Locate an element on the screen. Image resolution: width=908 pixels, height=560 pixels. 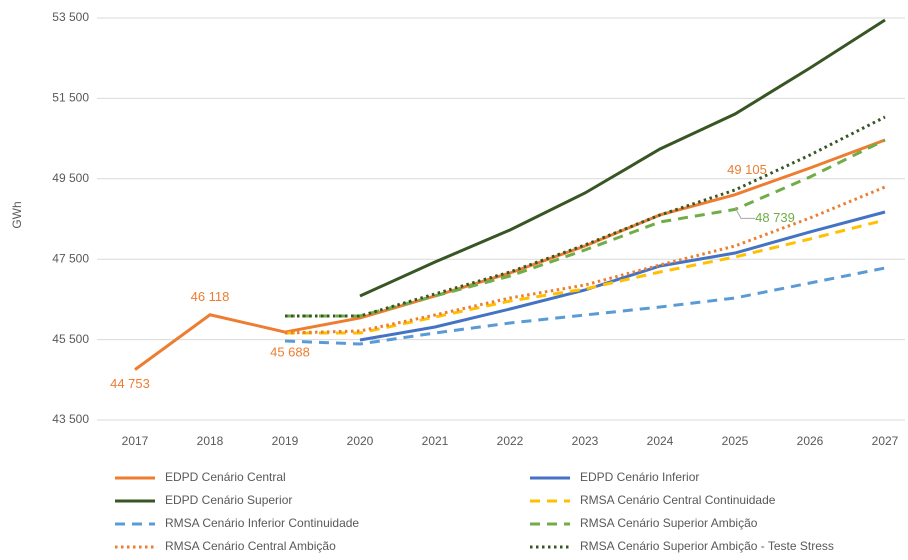
leader-line is located at coordinates (744, 213).